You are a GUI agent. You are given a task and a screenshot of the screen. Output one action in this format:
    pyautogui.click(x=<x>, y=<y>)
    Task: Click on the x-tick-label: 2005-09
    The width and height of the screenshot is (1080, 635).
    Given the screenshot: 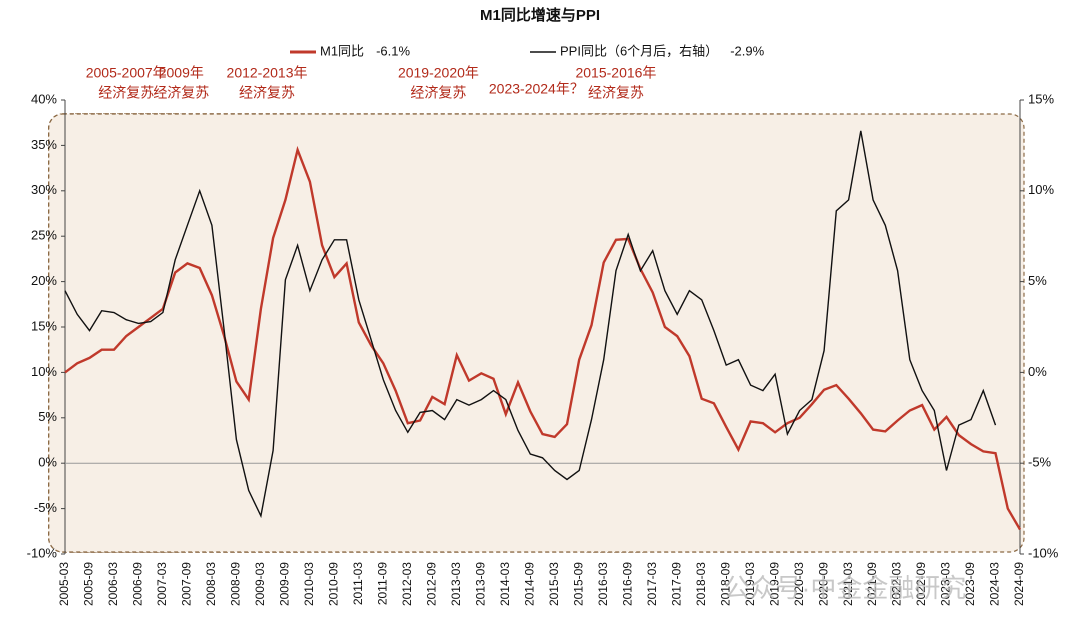 What is the action you would take?
    pyautogui.click(x=89, y=584)
    